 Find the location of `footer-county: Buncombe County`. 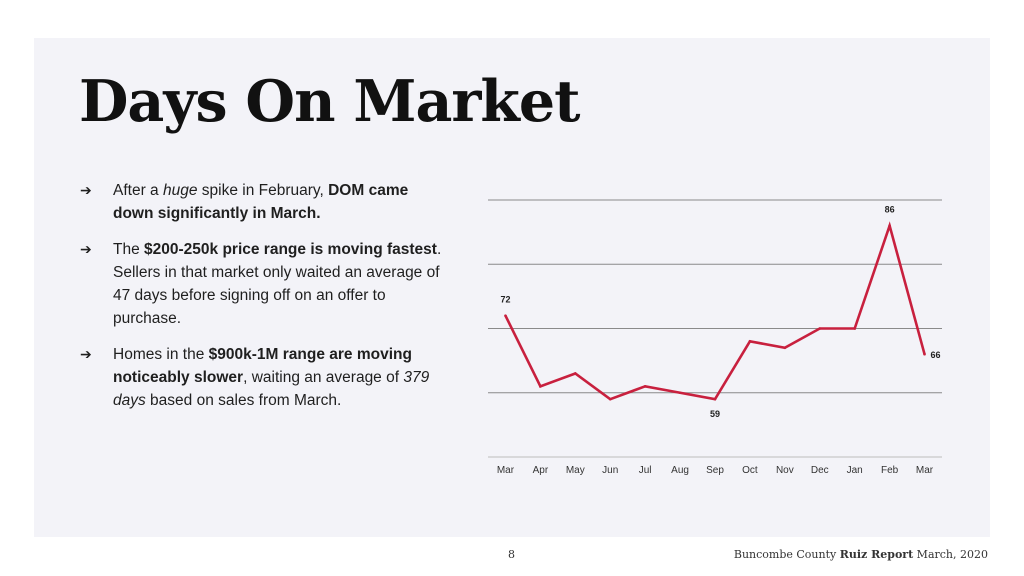

footer-county: Buncombe County is located at coordinates (786, 554).